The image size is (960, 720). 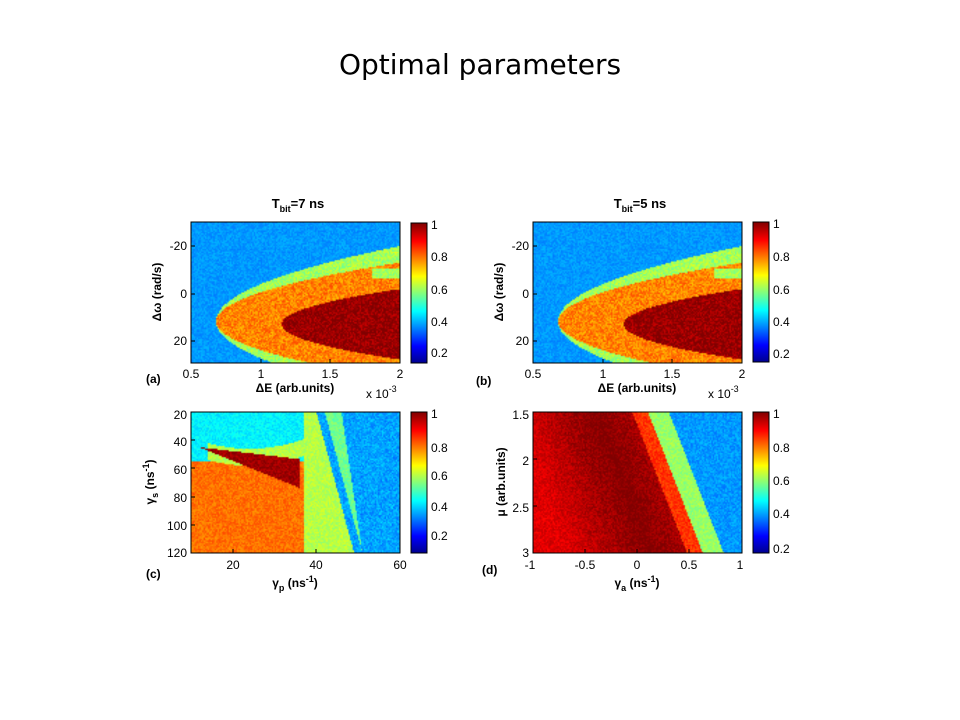 I want to click on ytick-label: 120, so click(x=177, y=553).